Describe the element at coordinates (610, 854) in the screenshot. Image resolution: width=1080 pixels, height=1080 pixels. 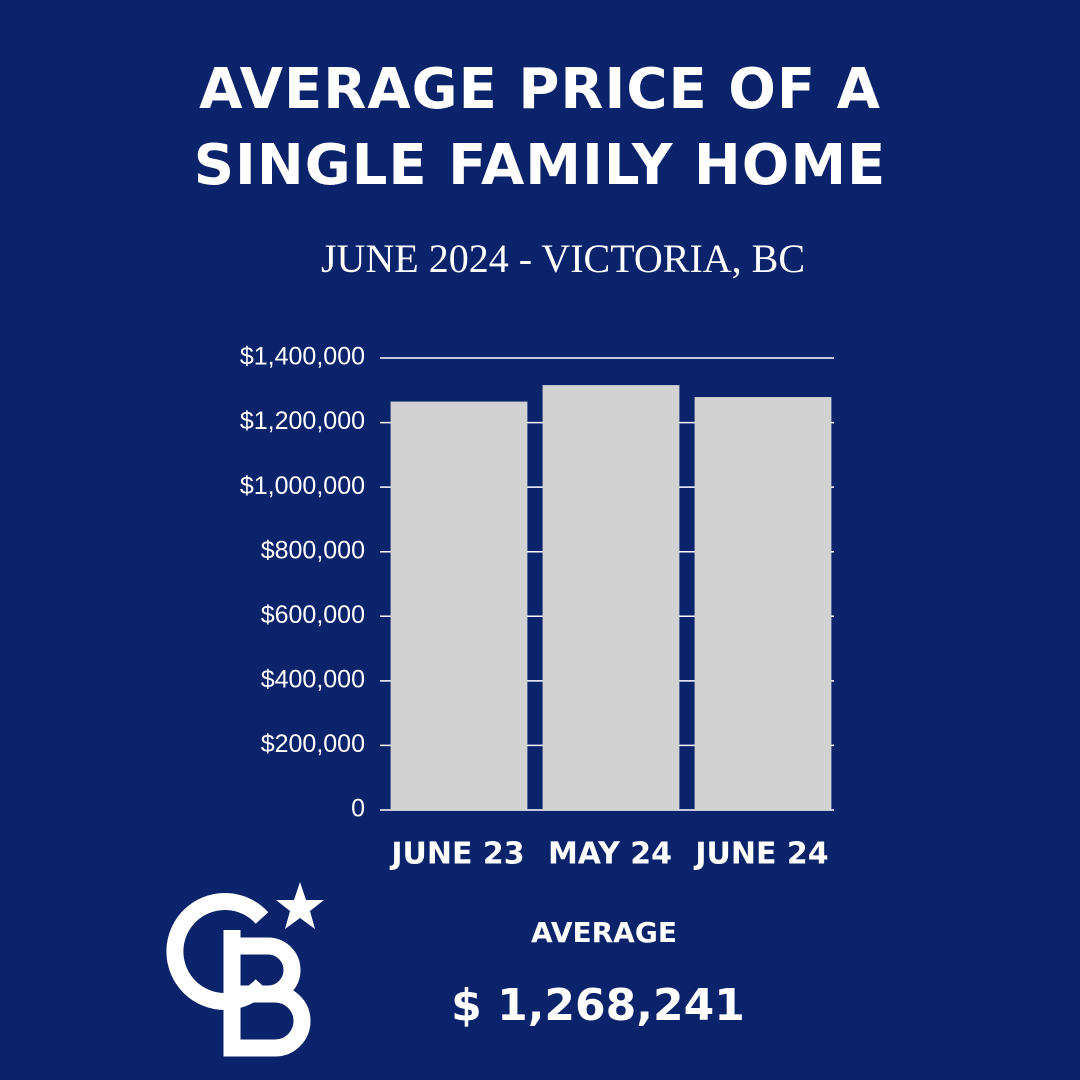
I see `x-tick-label: MAY 24` at that location.